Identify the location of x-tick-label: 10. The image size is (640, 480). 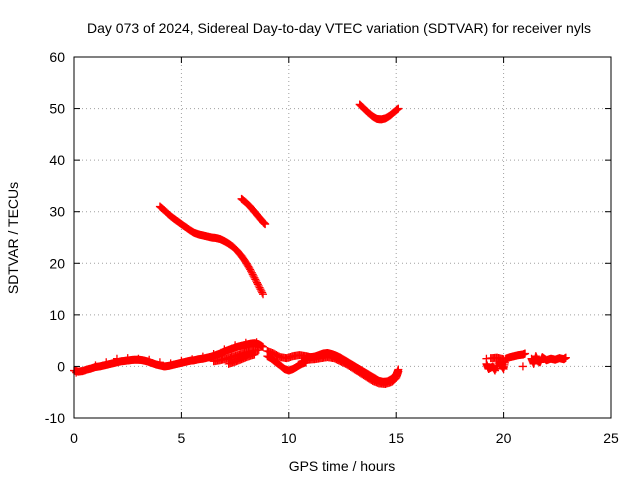
(289, 438).